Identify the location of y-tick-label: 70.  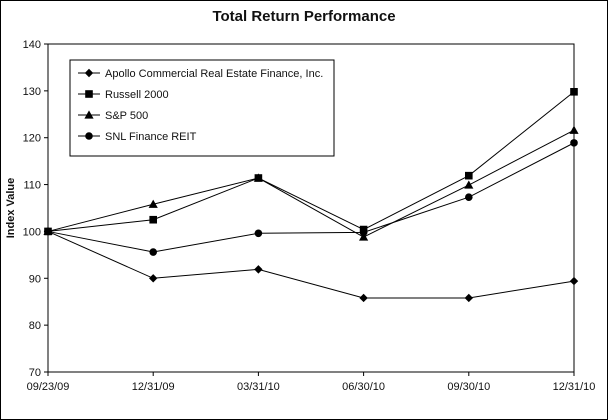
(35, 373).